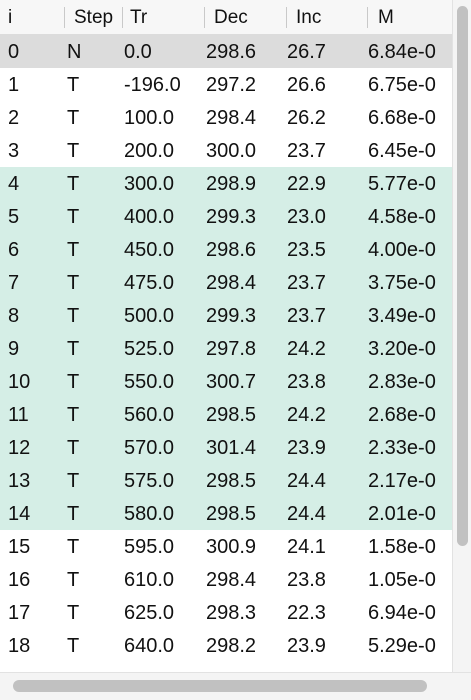 The image size is (471, 700). Describe the element at coordinates (149, 283) in the screenshot. I see `cell-tr: 475.0` at that location.